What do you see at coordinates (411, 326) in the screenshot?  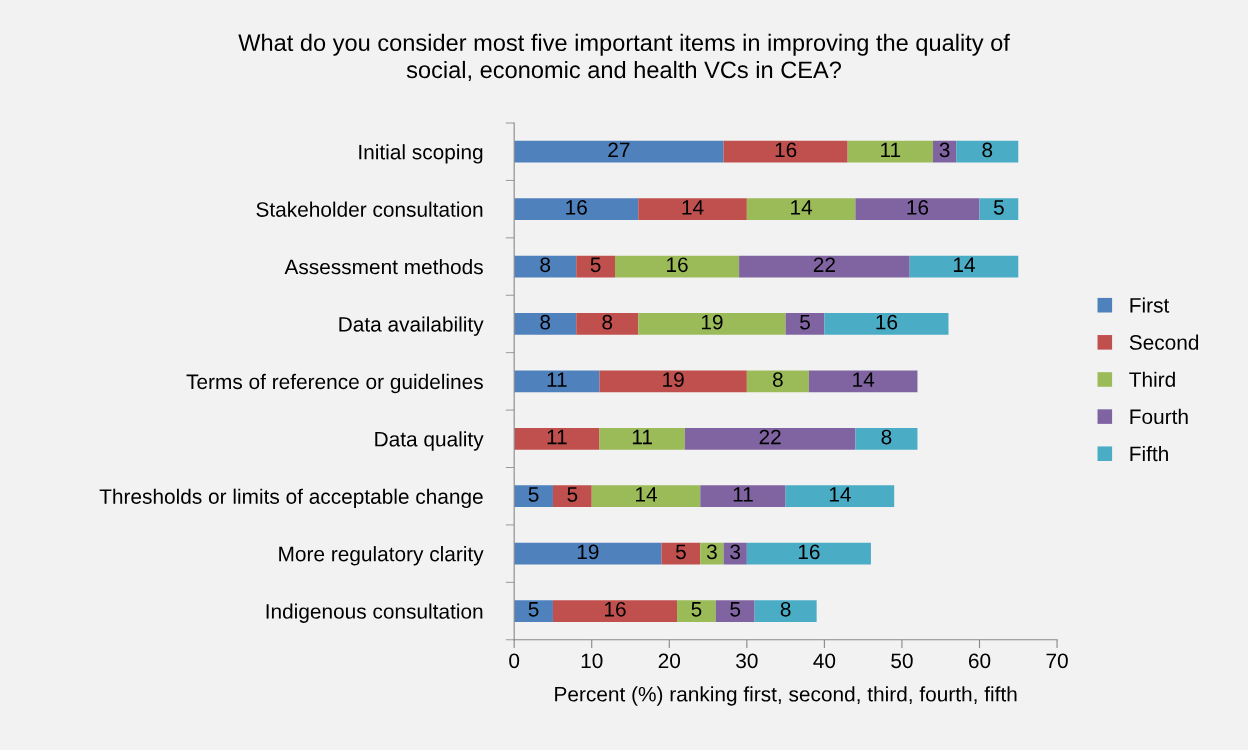 I see `y-tick-label: Data availability` at bounding box center [411, 326].